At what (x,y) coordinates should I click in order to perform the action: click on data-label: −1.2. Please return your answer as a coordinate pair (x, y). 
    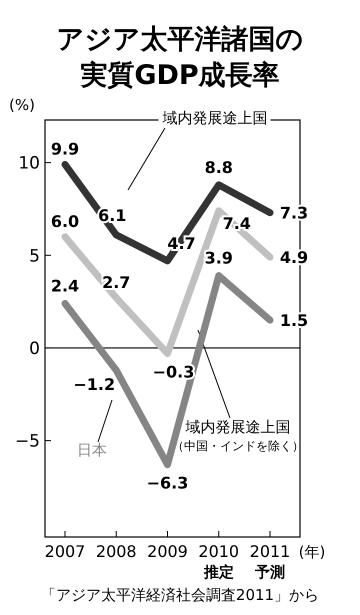
    Looking at the image, I should click on (94, 384).